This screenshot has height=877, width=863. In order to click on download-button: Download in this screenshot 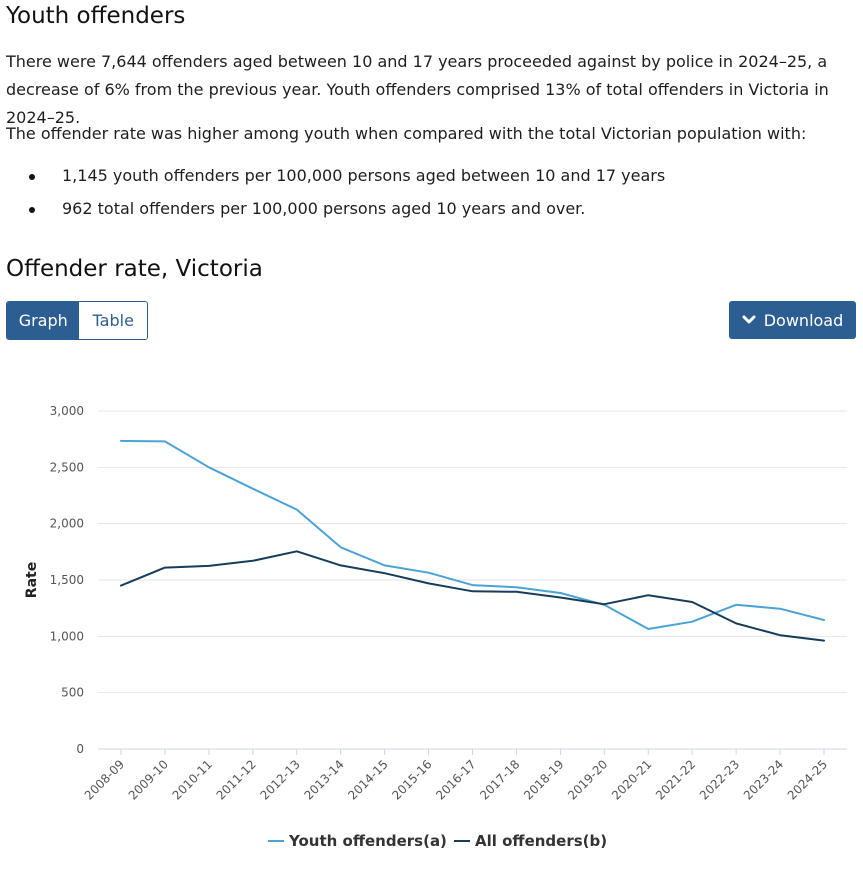, I will do `click(792, 320)`.